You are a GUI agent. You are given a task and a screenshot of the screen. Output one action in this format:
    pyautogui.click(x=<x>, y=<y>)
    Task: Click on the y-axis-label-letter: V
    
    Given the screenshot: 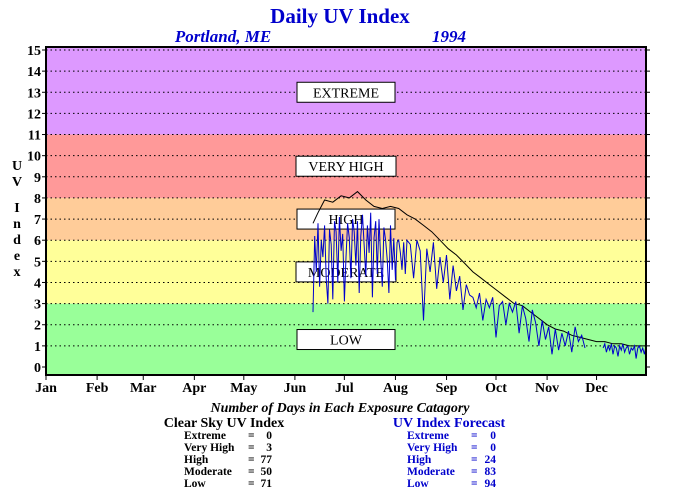 What is the action you would take?
    pyautogui.click(x=17, y=182)
    